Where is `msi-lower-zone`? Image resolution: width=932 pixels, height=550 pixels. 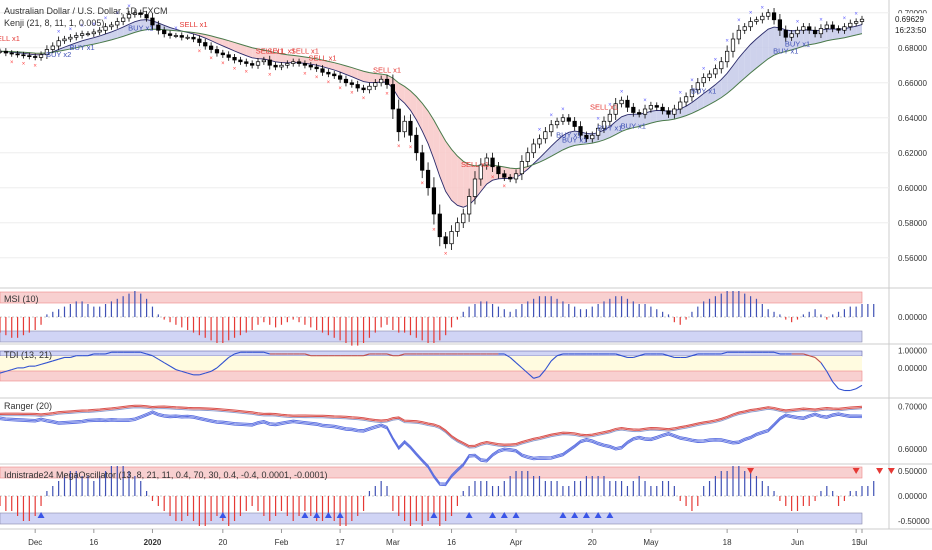 msi-lower-zone is located at coordinates (431, 336).